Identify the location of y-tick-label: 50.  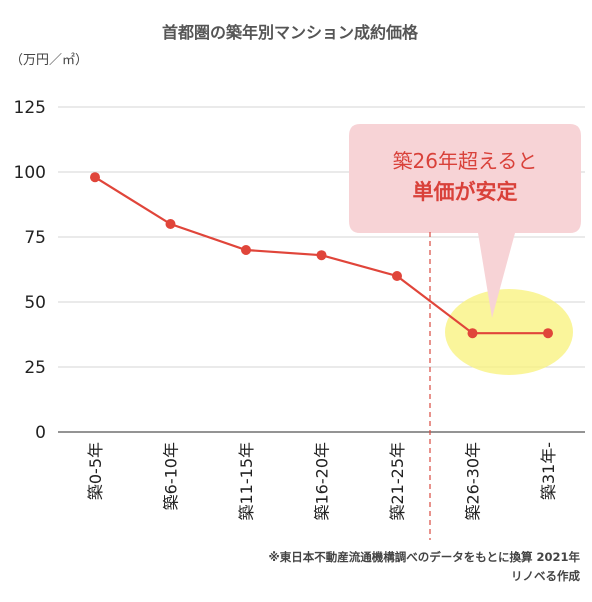
(35, 303).